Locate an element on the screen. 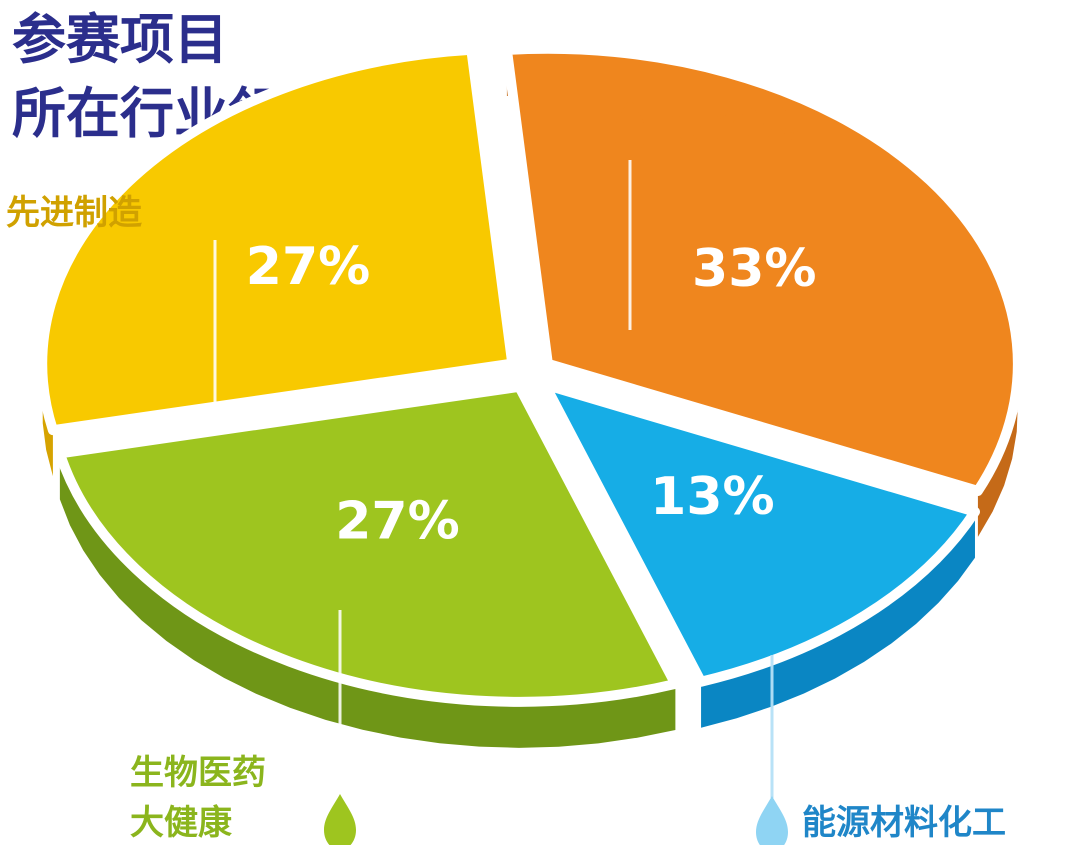 The height and width of the screenshot is (845, 1080). legend-item-4: 先进制造 is located at coordinates (118, 296).